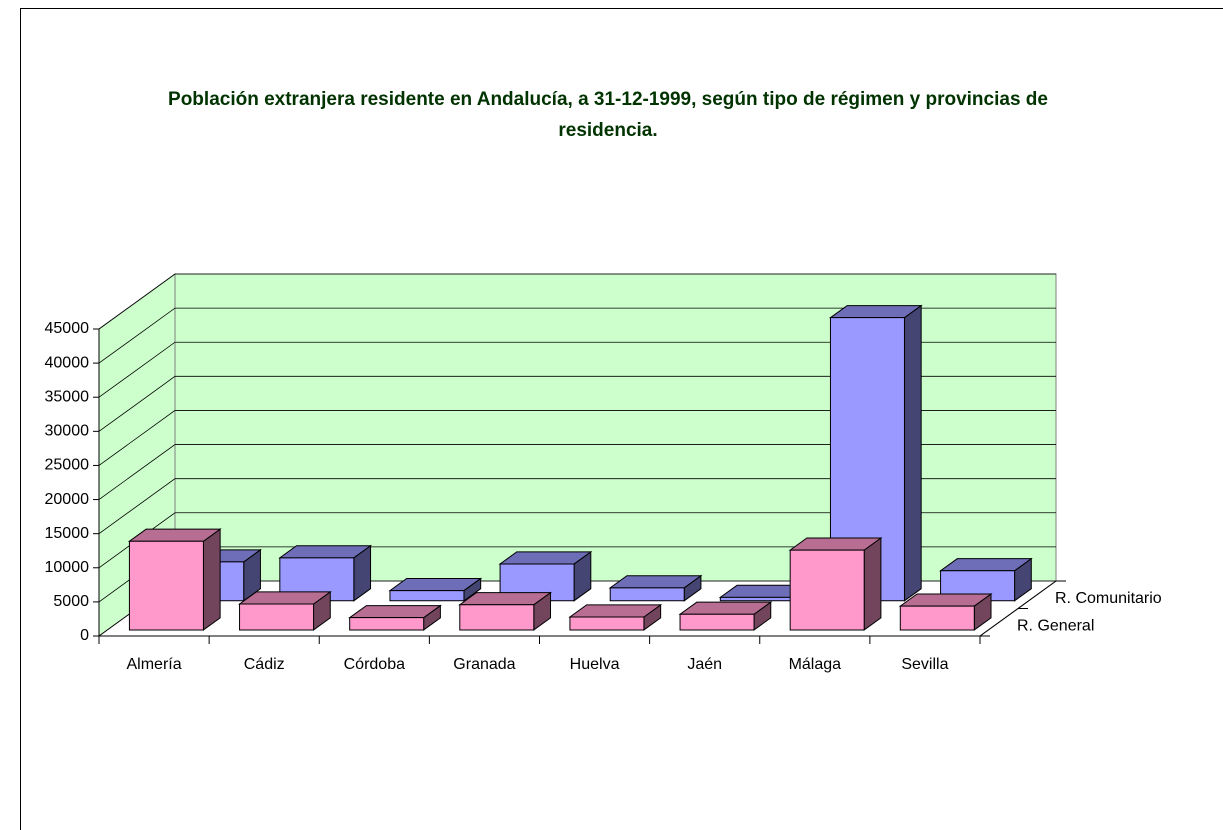  Describe the element at coordinates (924, 664) in the screenshot. I see `x-tick-label: Sevilla` at that location.